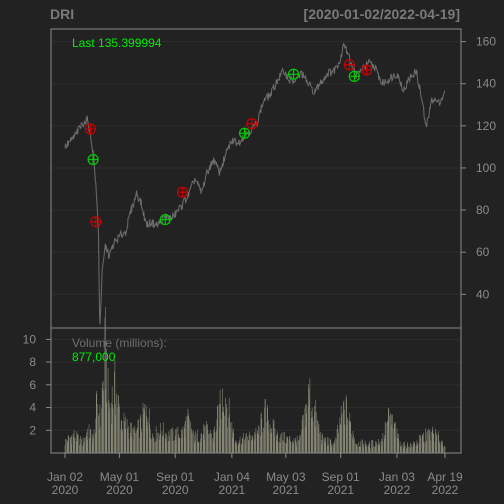 The width and height of the screenshot is (504, 504). Describe the element at coordinates (117, 43) in the screenshot. I see `last-price-label: Last 135.399994` at that location.